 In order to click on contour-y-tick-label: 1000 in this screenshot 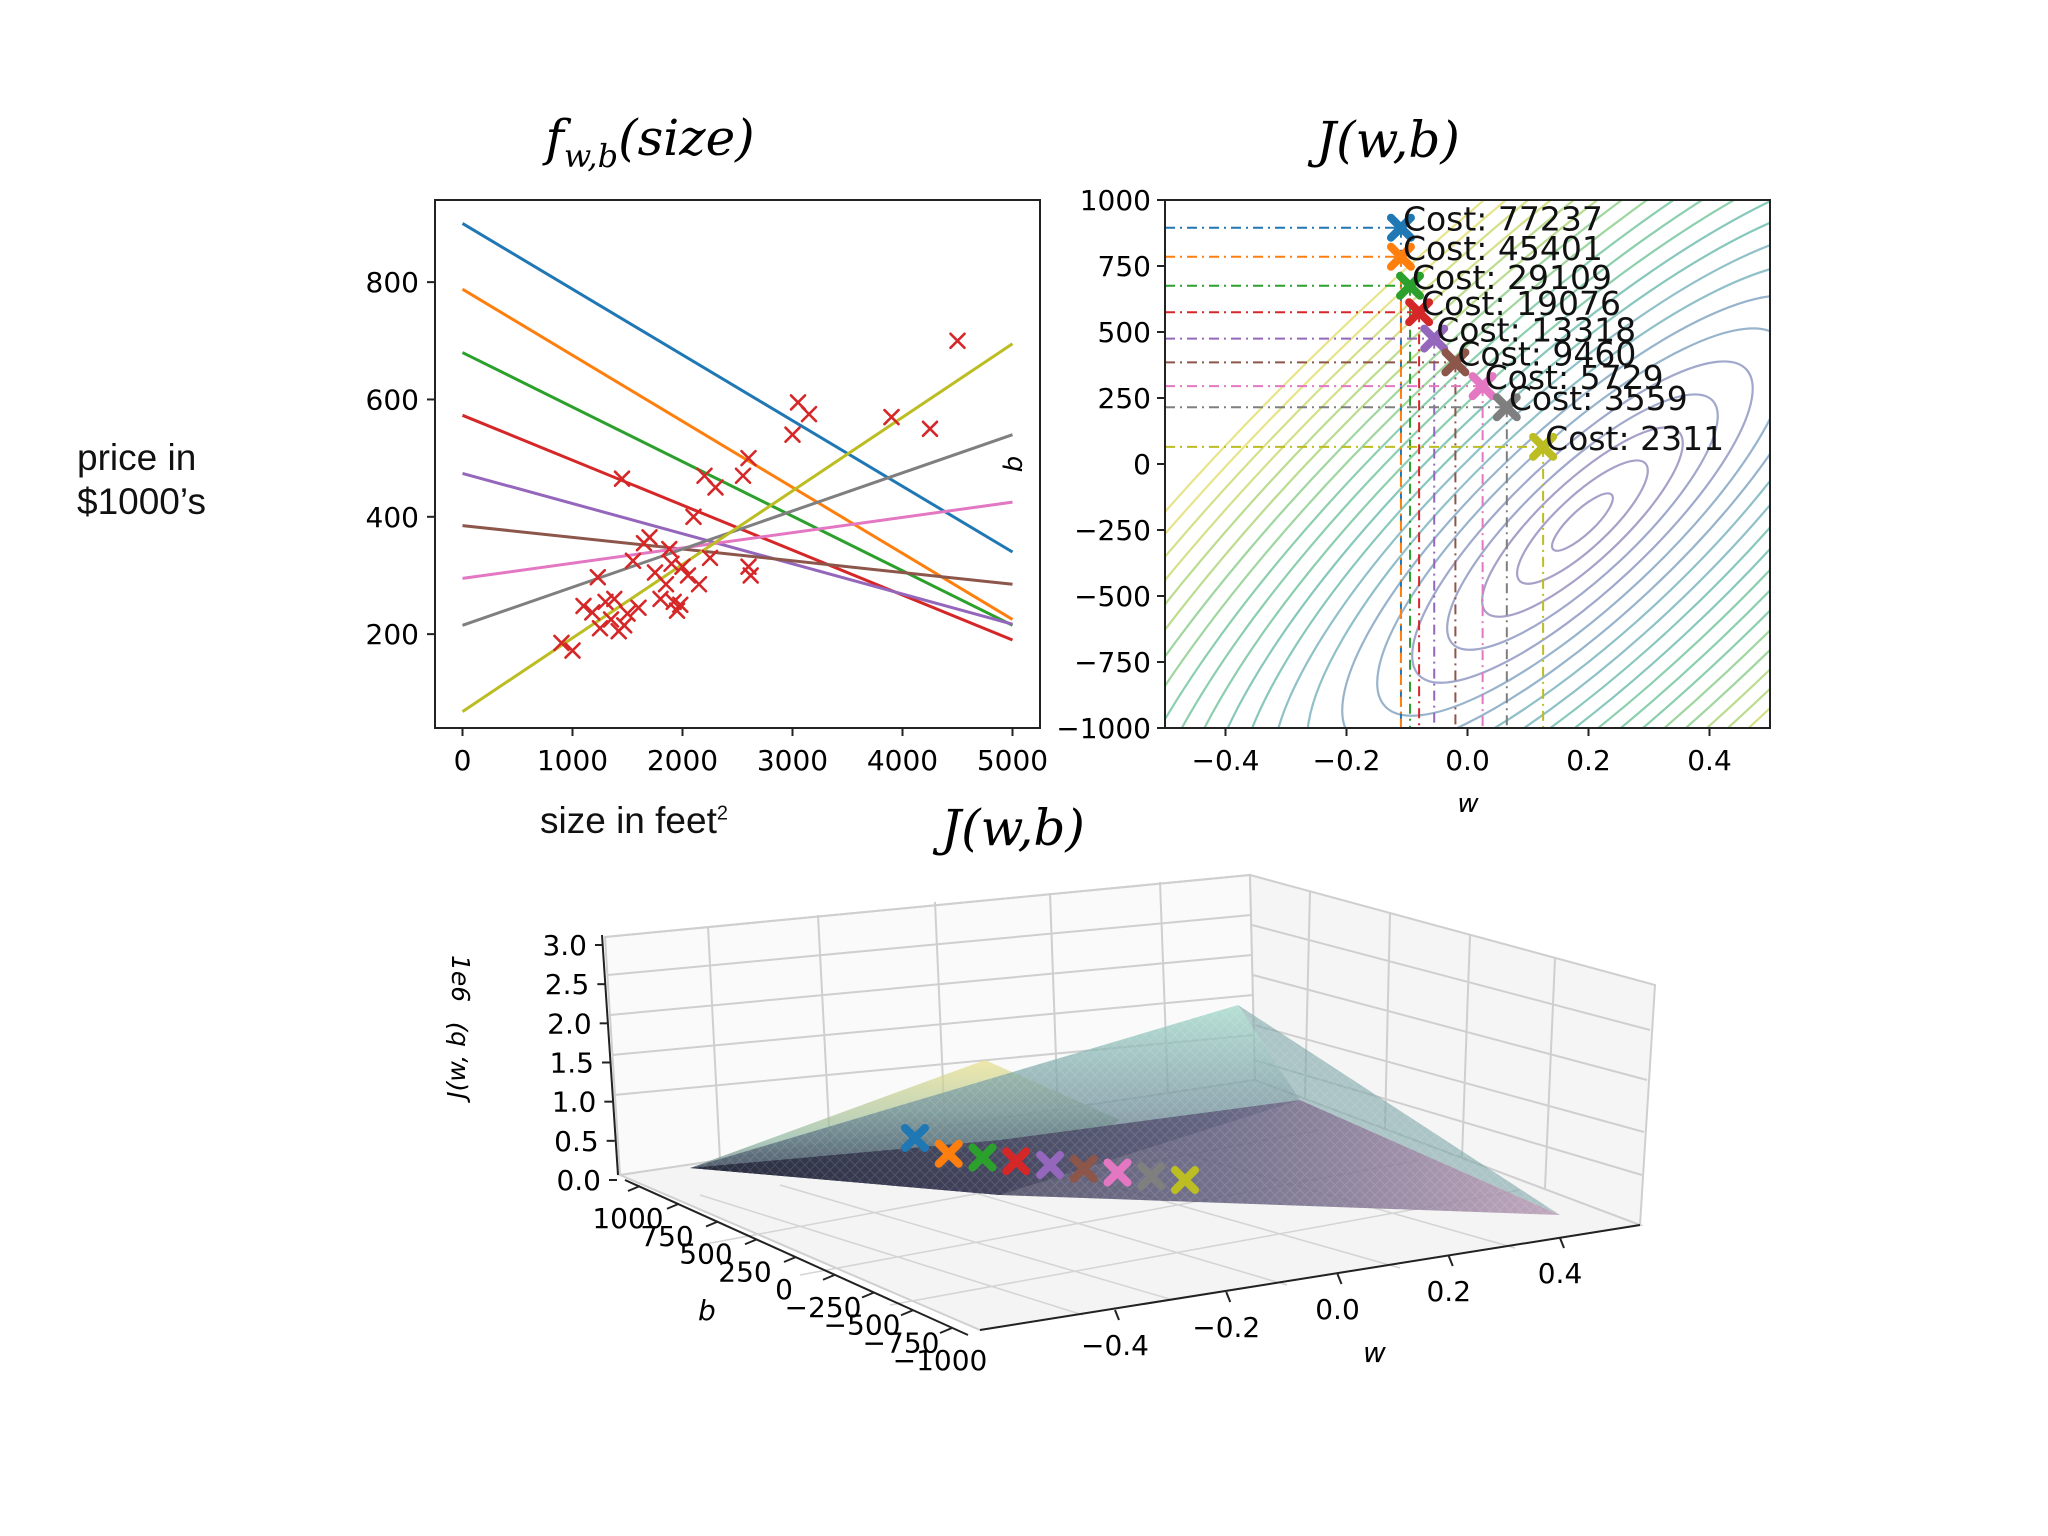, I will do `click(1115, 200)`.